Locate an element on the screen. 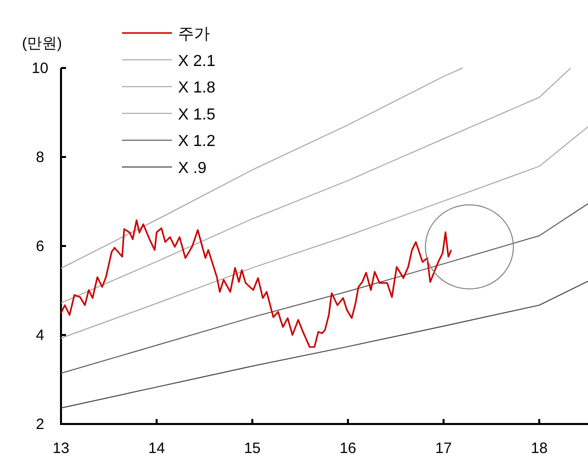 This screenshot has width=588, height=460. x-tick-label: 18 is located at coordinates (539, 448).